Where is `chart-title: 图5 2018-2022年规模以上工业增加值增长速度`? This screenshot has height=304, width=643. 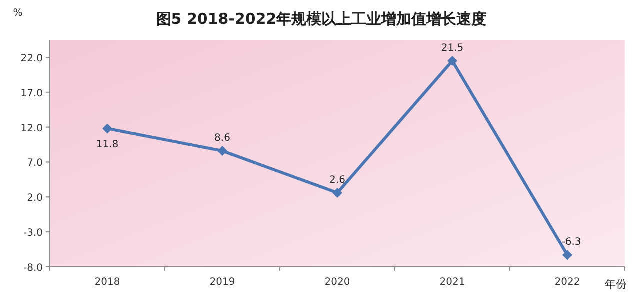 chart-title: 图5 2018-2022年规模以上工业增加值增长速度 is located at coordinates (321, 19).